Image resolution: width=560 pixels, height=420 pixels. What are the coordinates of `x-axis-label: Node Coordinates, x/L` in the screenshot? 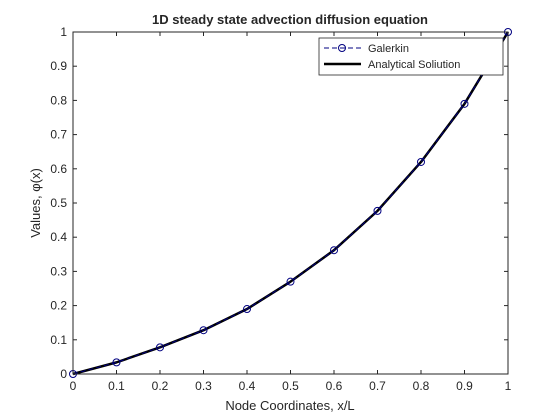 It's located at (289, 405).